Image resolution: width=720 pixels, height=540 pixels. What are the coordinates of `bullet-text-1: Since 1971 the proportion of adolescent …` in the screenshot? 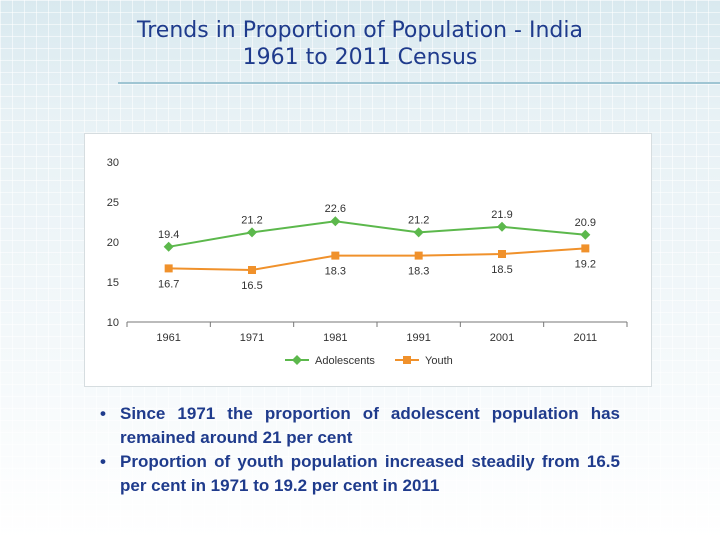 It's located at (370, 425).